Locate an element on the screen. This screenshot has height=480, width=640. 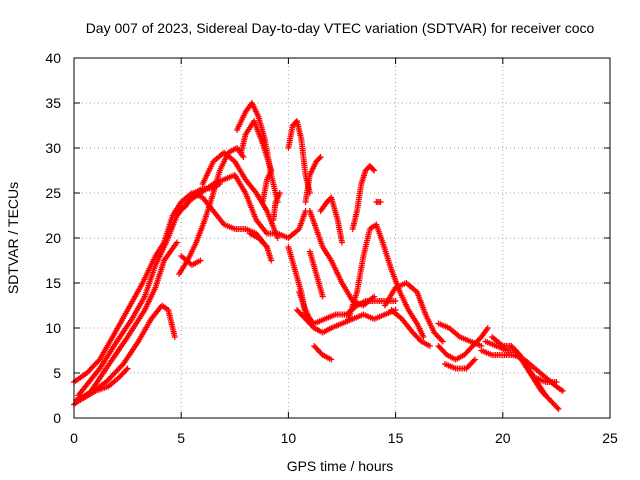
y-axis-title: SDTVAR / TECUs is located at coordinates (13, 238).